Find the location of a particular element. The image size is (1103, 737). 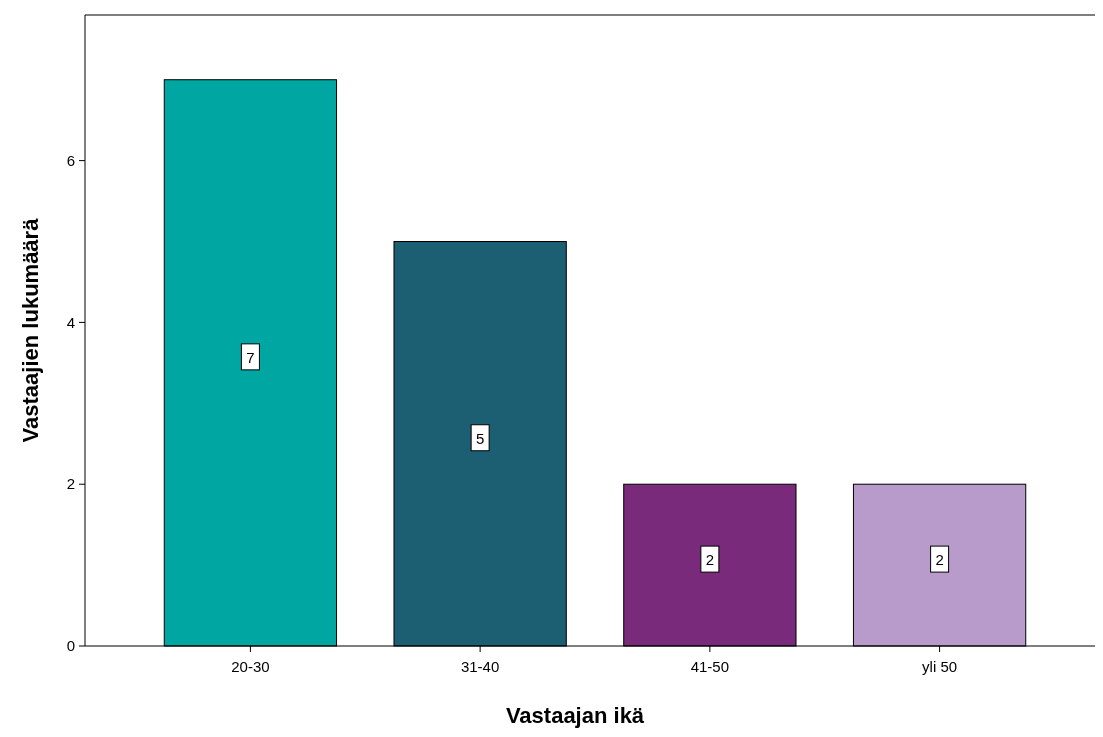

x-tick-label: 41-50 is located at coordinates (710, 666).